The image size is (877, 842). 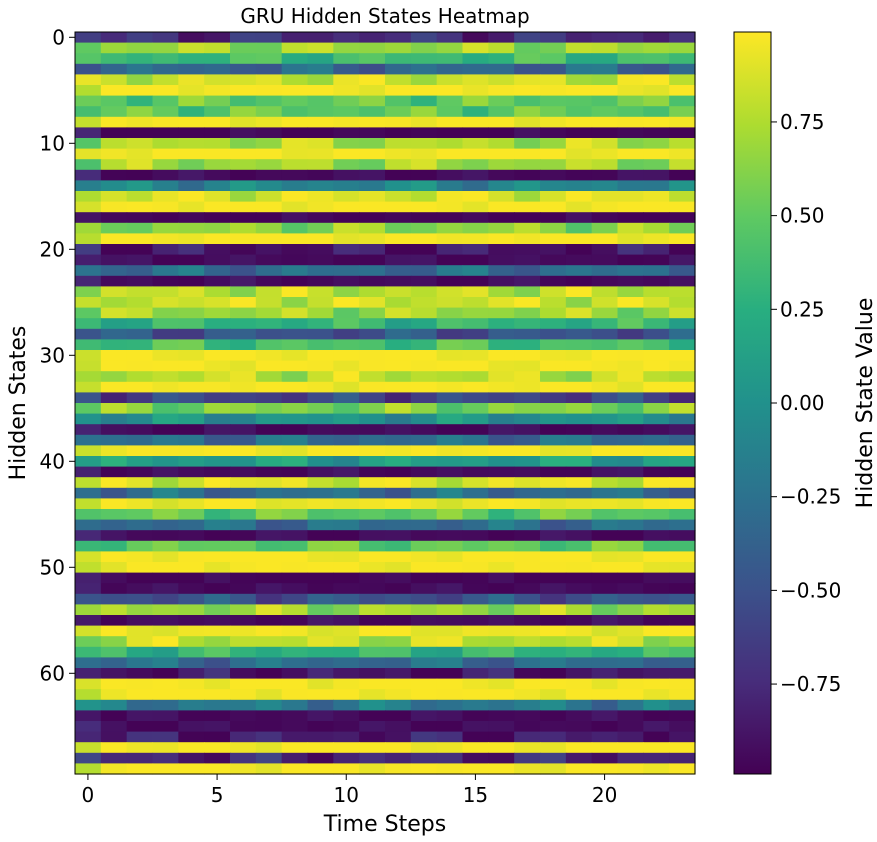 What do you see at coordinates (52, 143) in the screenshot?
I see `y-tick-label: 10` at bounding box center [52, 143].